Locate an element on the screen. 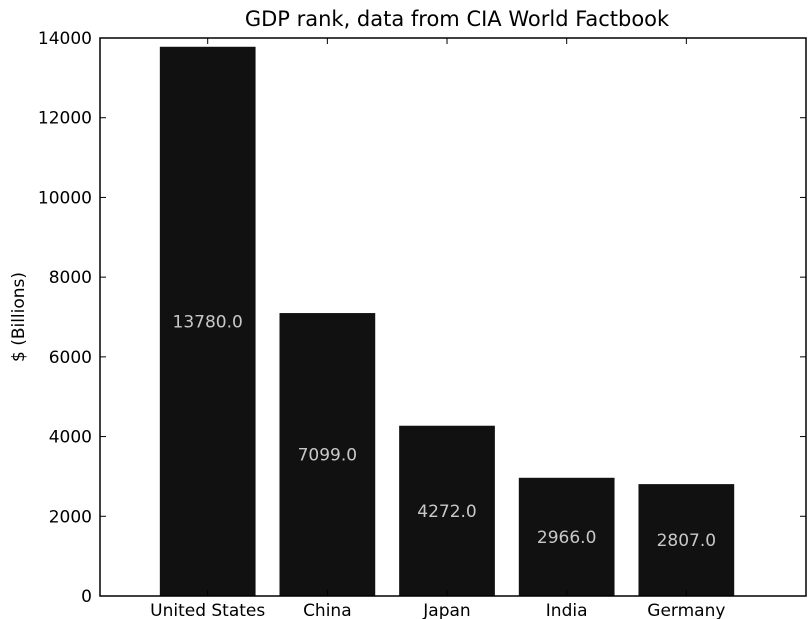 The height and width of the screenshot is (619, 808). y-tick-label: 4000 is located at coordinates (70, 438).